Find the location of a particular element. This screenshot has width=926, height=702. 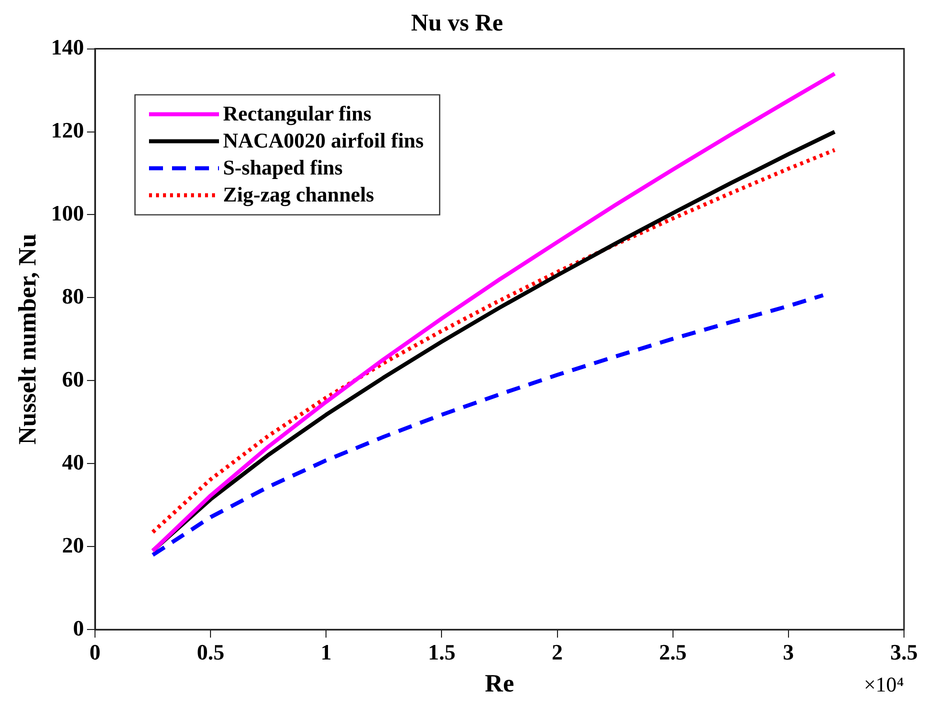

legend-label: S-shaped fins is located at coordinates (283, 168).